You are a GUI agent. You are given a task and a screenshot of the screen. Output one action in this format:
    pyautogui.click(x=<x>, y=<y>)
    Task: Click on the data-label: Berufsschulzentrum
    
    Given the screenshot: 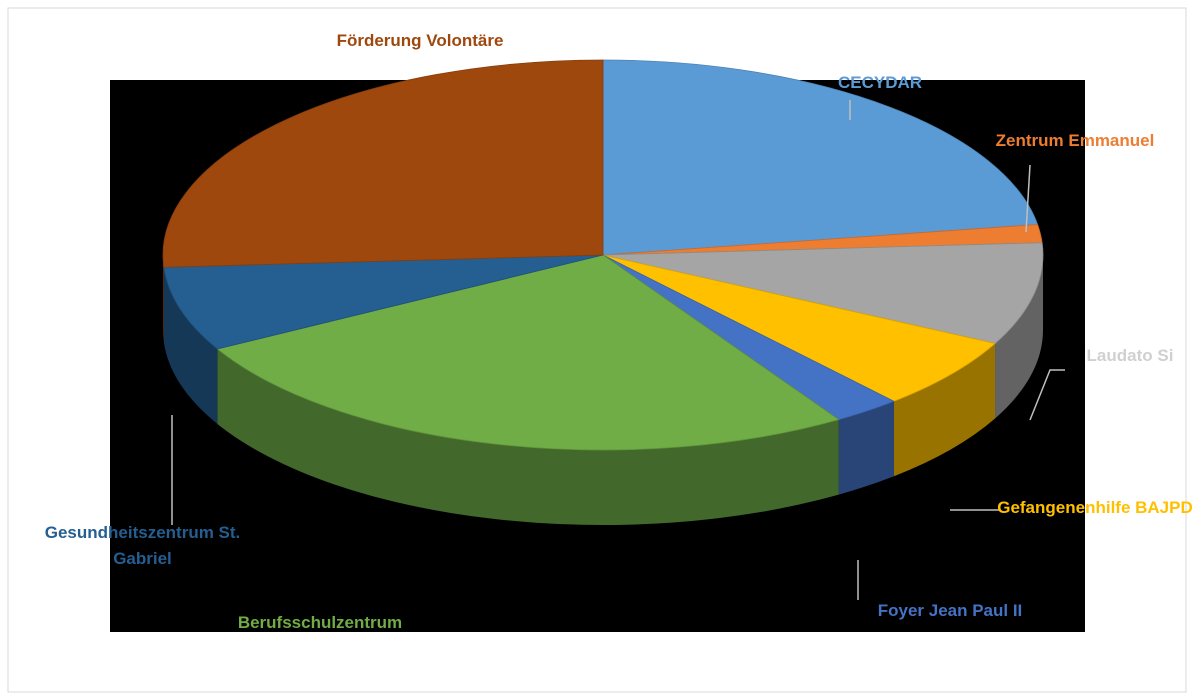 What is the action you would take?
    pyautogui.click(x=320, y=622)
    